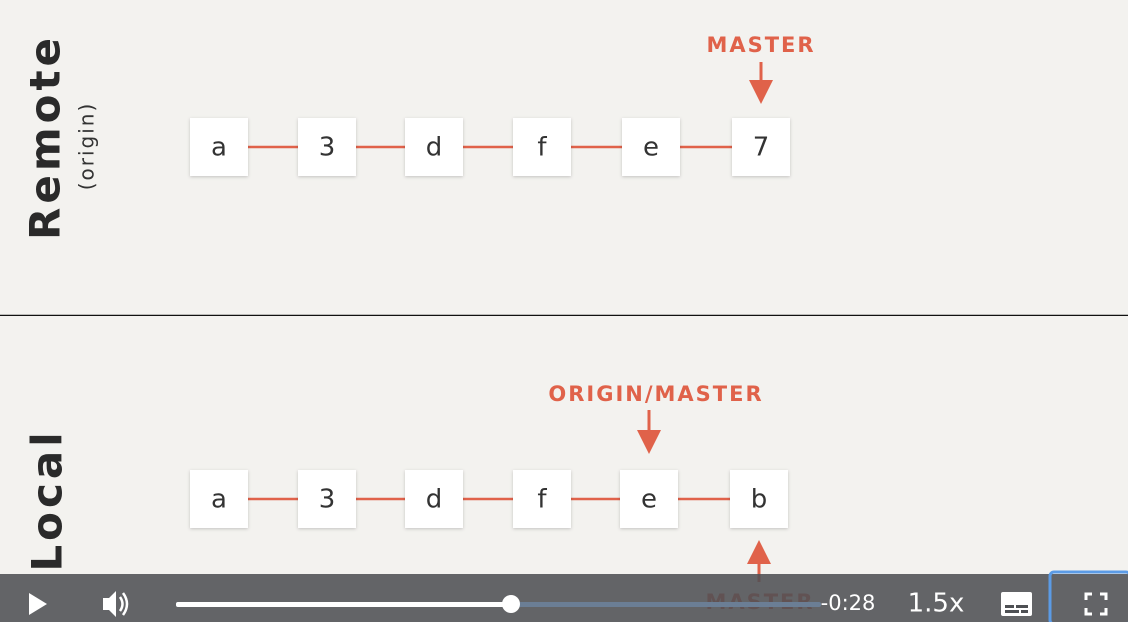  Describe the element at coordinates (936, 604) in the screenshot. I see `speed-button: 1.5x` at that location.